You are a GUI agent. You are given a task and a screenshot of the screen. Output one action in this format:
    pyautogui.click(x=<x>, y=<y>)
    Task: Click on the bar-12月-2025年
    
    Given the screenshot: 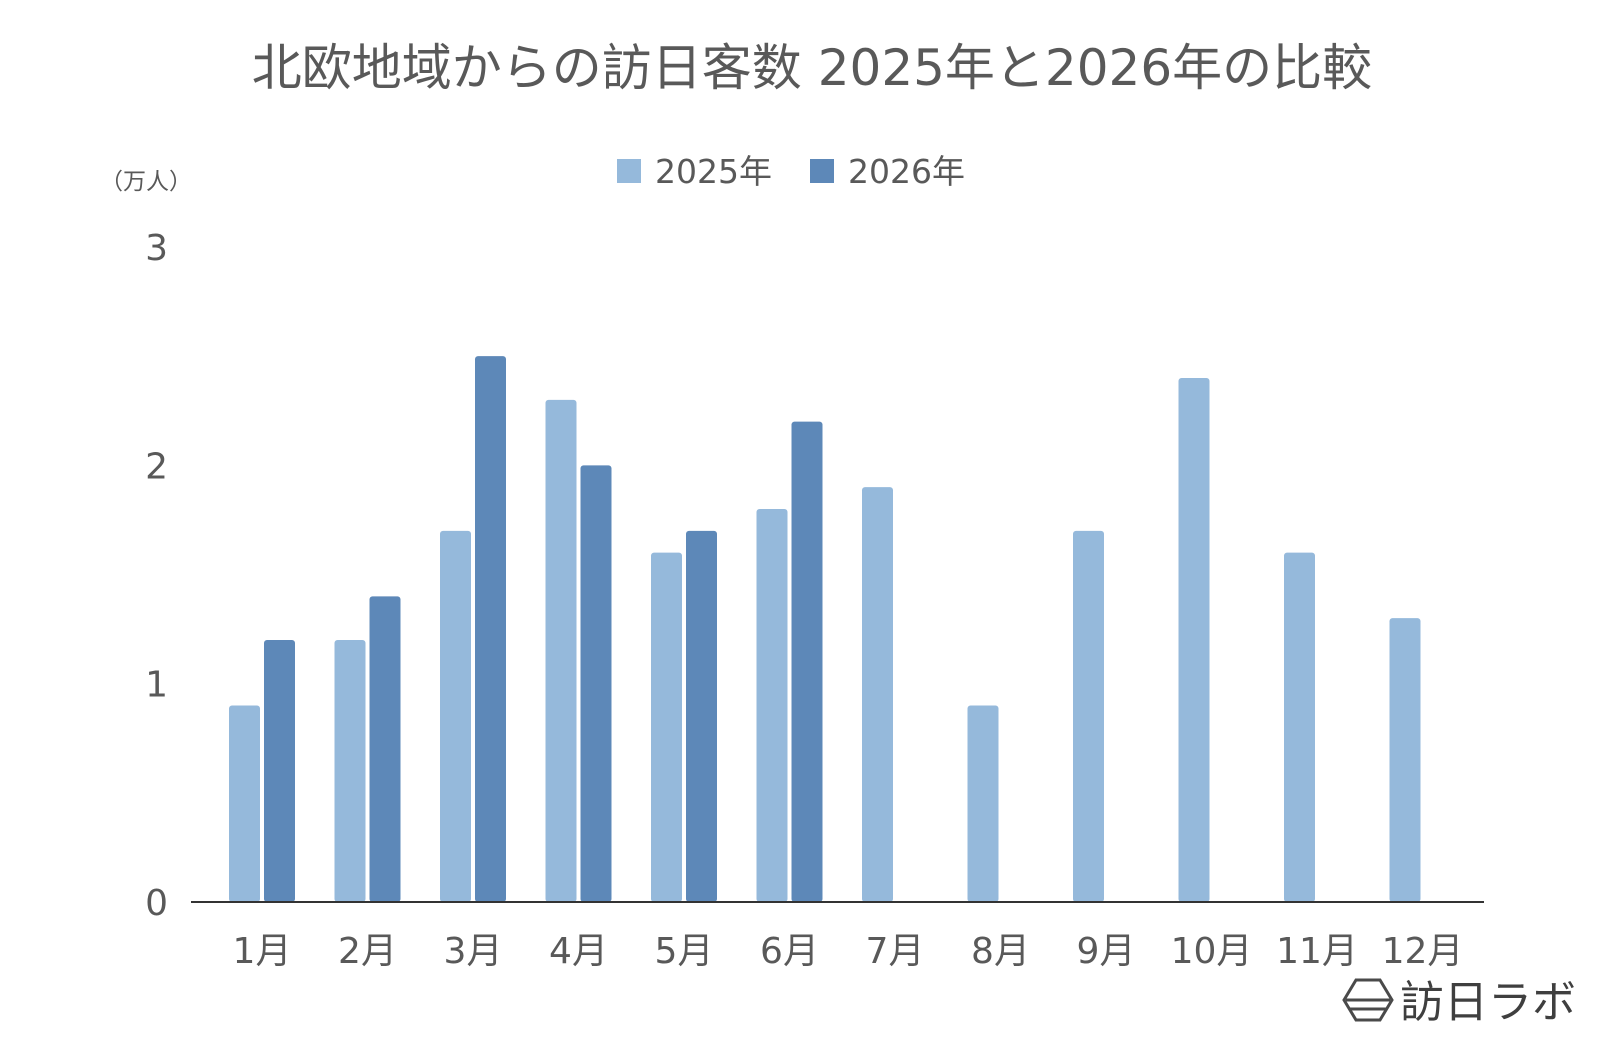 What is the action you would take?
    pyautogui.click(x=1405, y=760)
    